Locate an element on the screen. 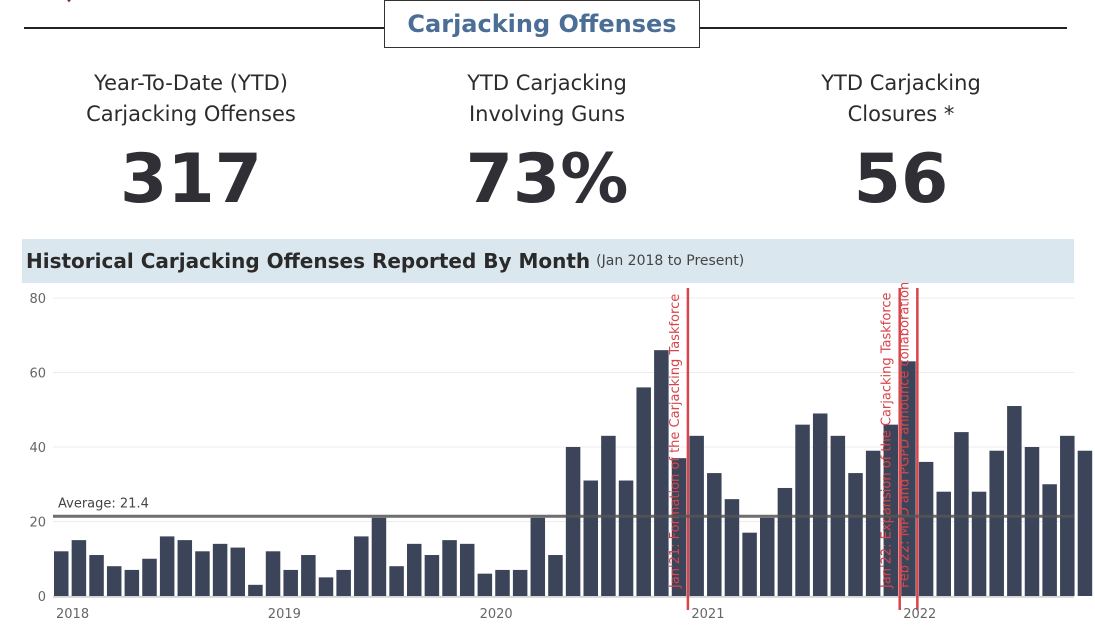  x-year-label: 2020 is located at coordinates (496, 614).